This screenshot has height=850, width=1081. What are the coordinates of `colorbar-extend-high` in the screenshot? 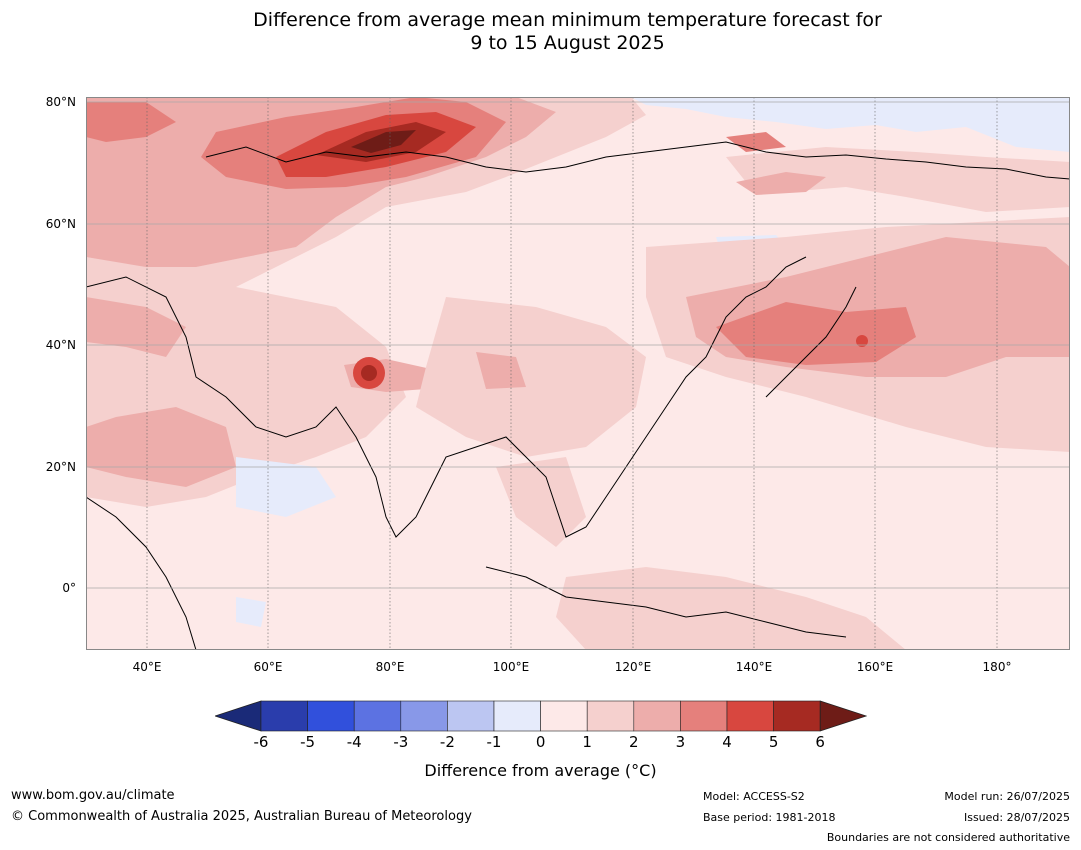 It's located at (843, 716).